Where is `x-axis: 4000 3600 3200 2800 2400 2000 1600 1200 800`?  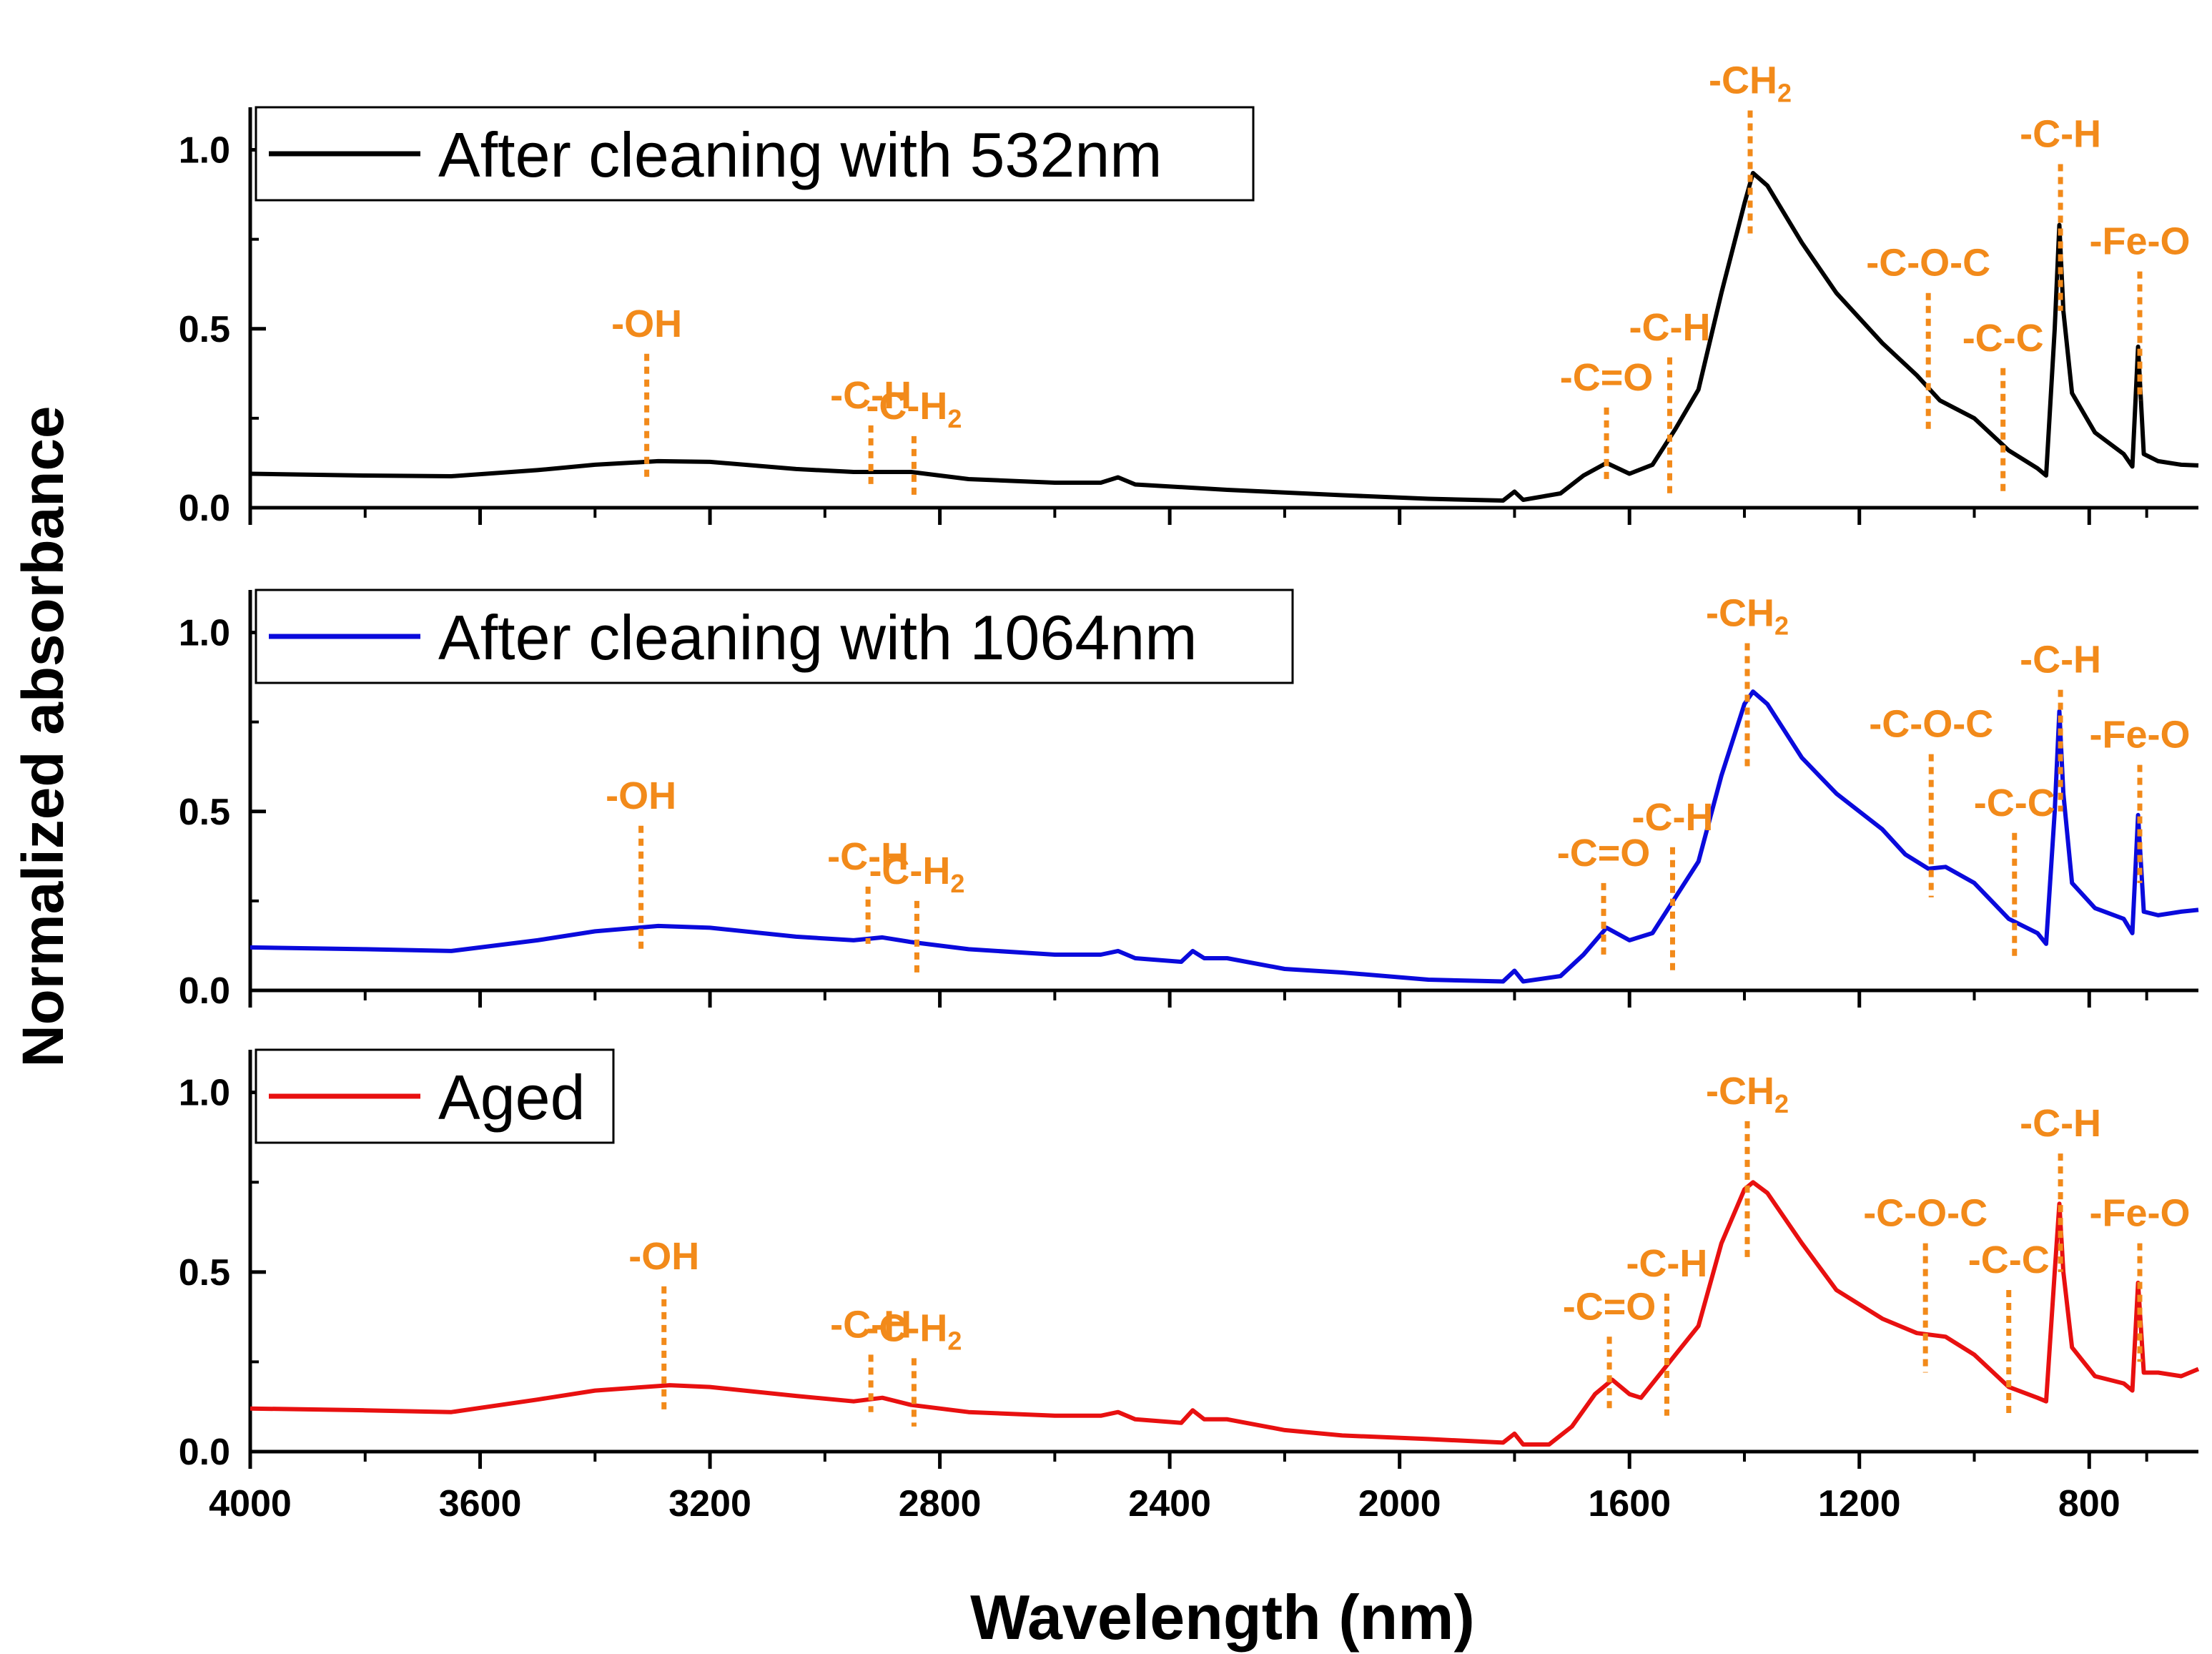 x-axis: 4000 3600 3200 2800 2400 2000 1600 1200 800 is located at coordinates (1164, 1504).